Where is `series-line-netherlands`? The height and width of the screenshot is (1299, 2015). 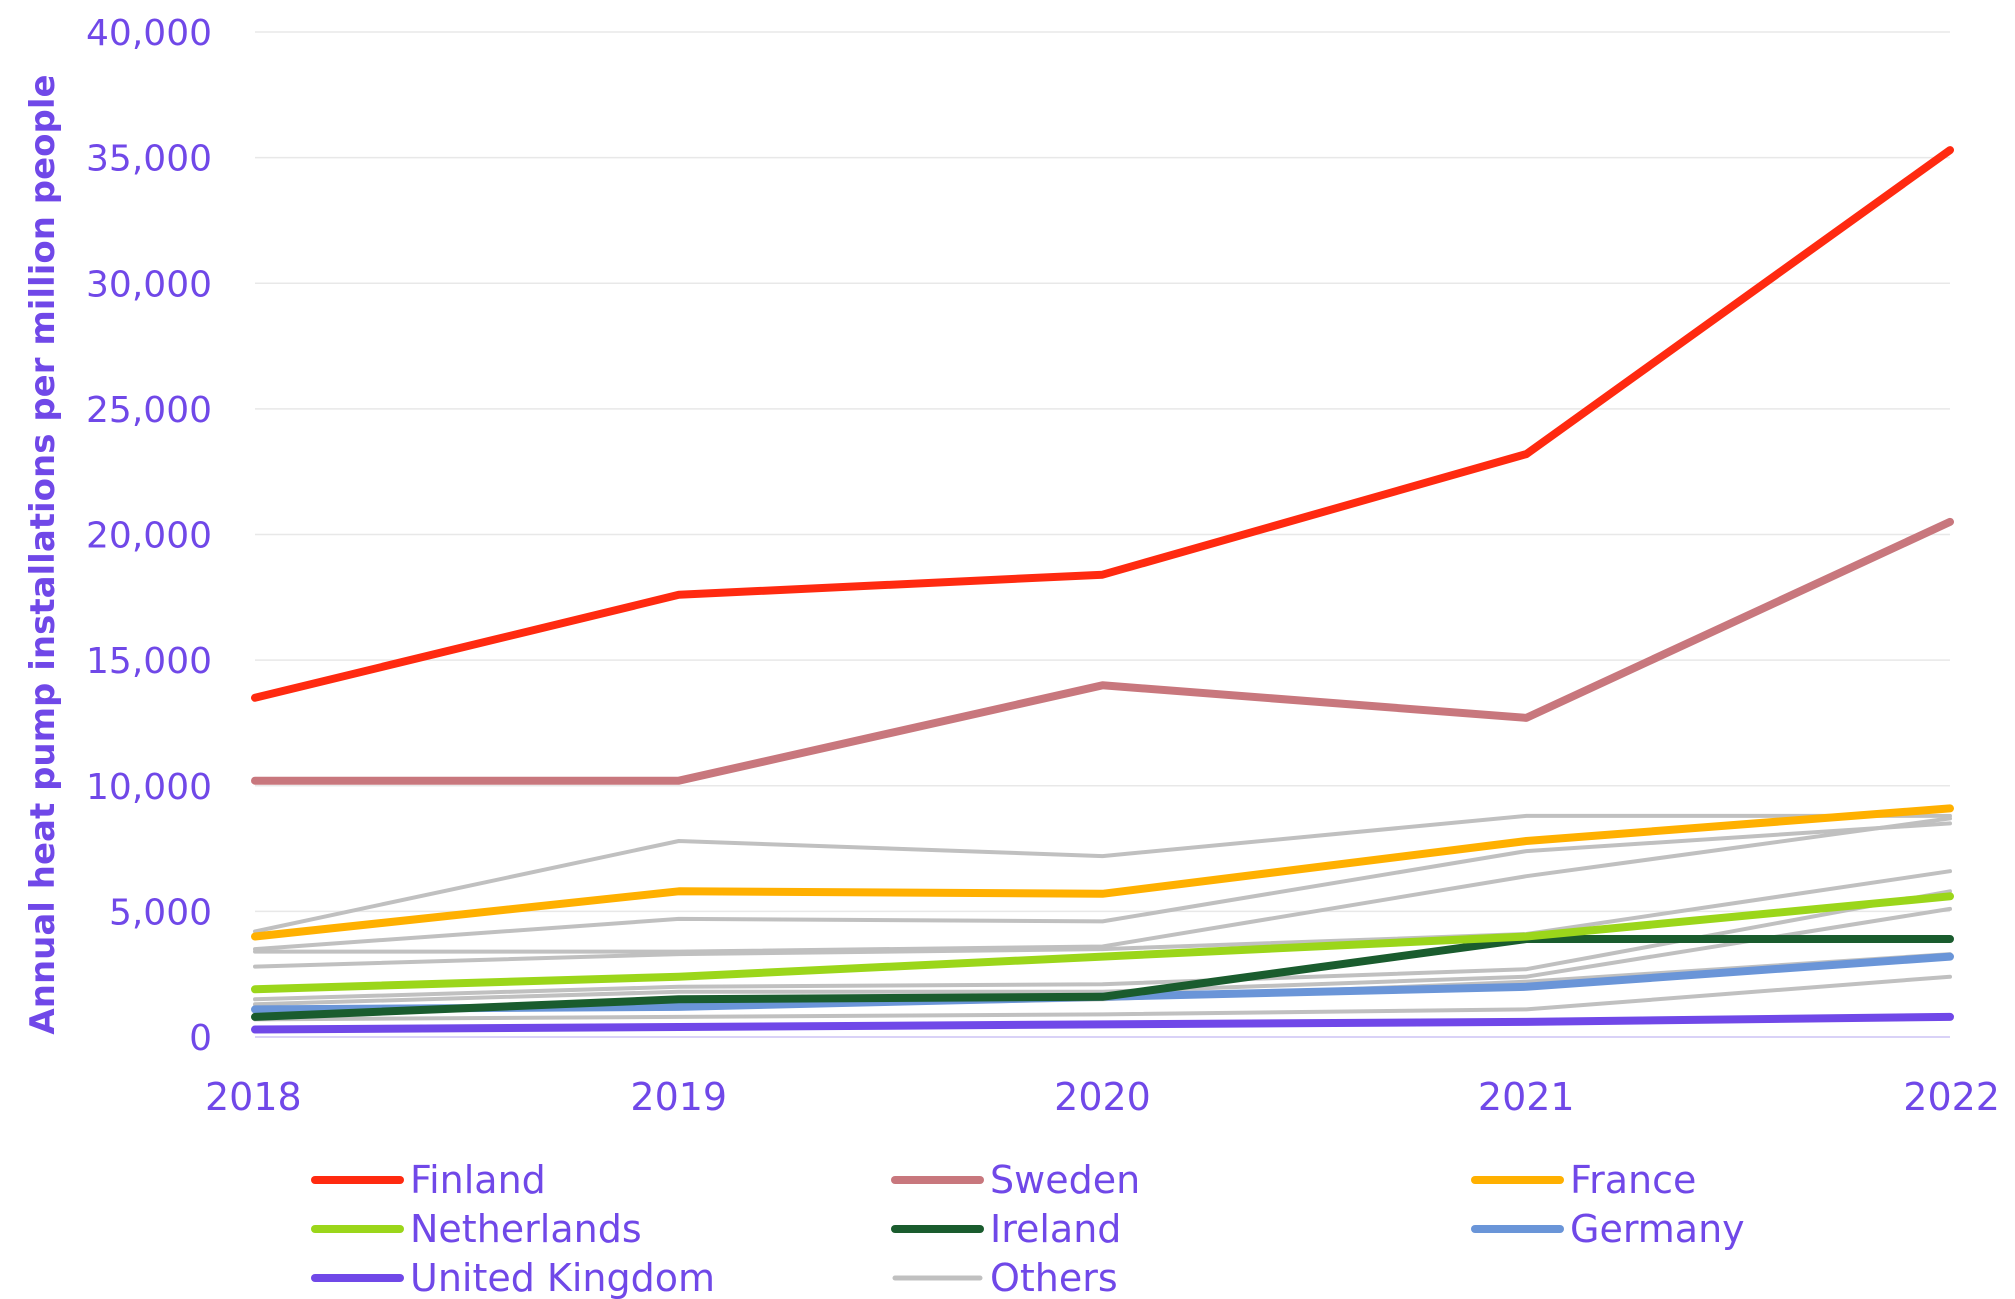 series-line-netherlands is located at coordinates (1102, 943).